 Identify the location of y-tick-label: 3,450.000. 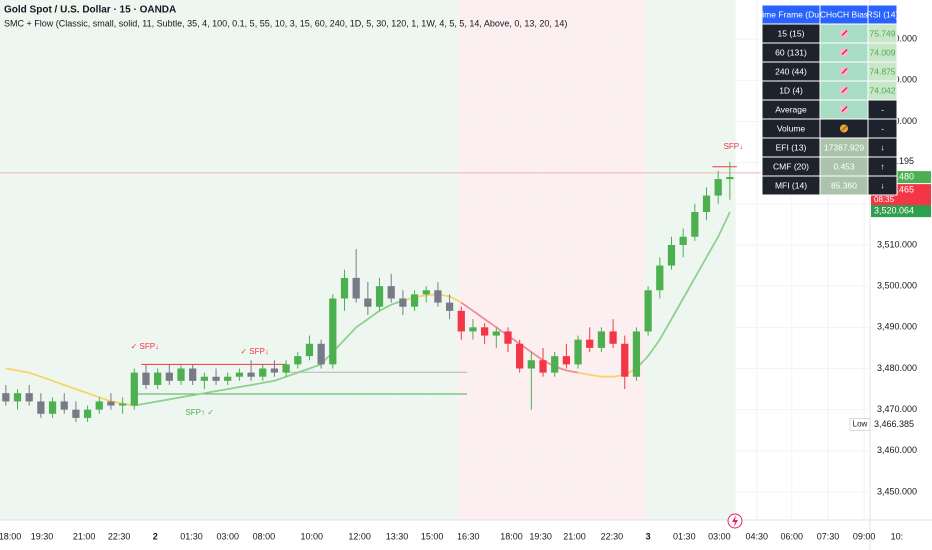
(897, 491).